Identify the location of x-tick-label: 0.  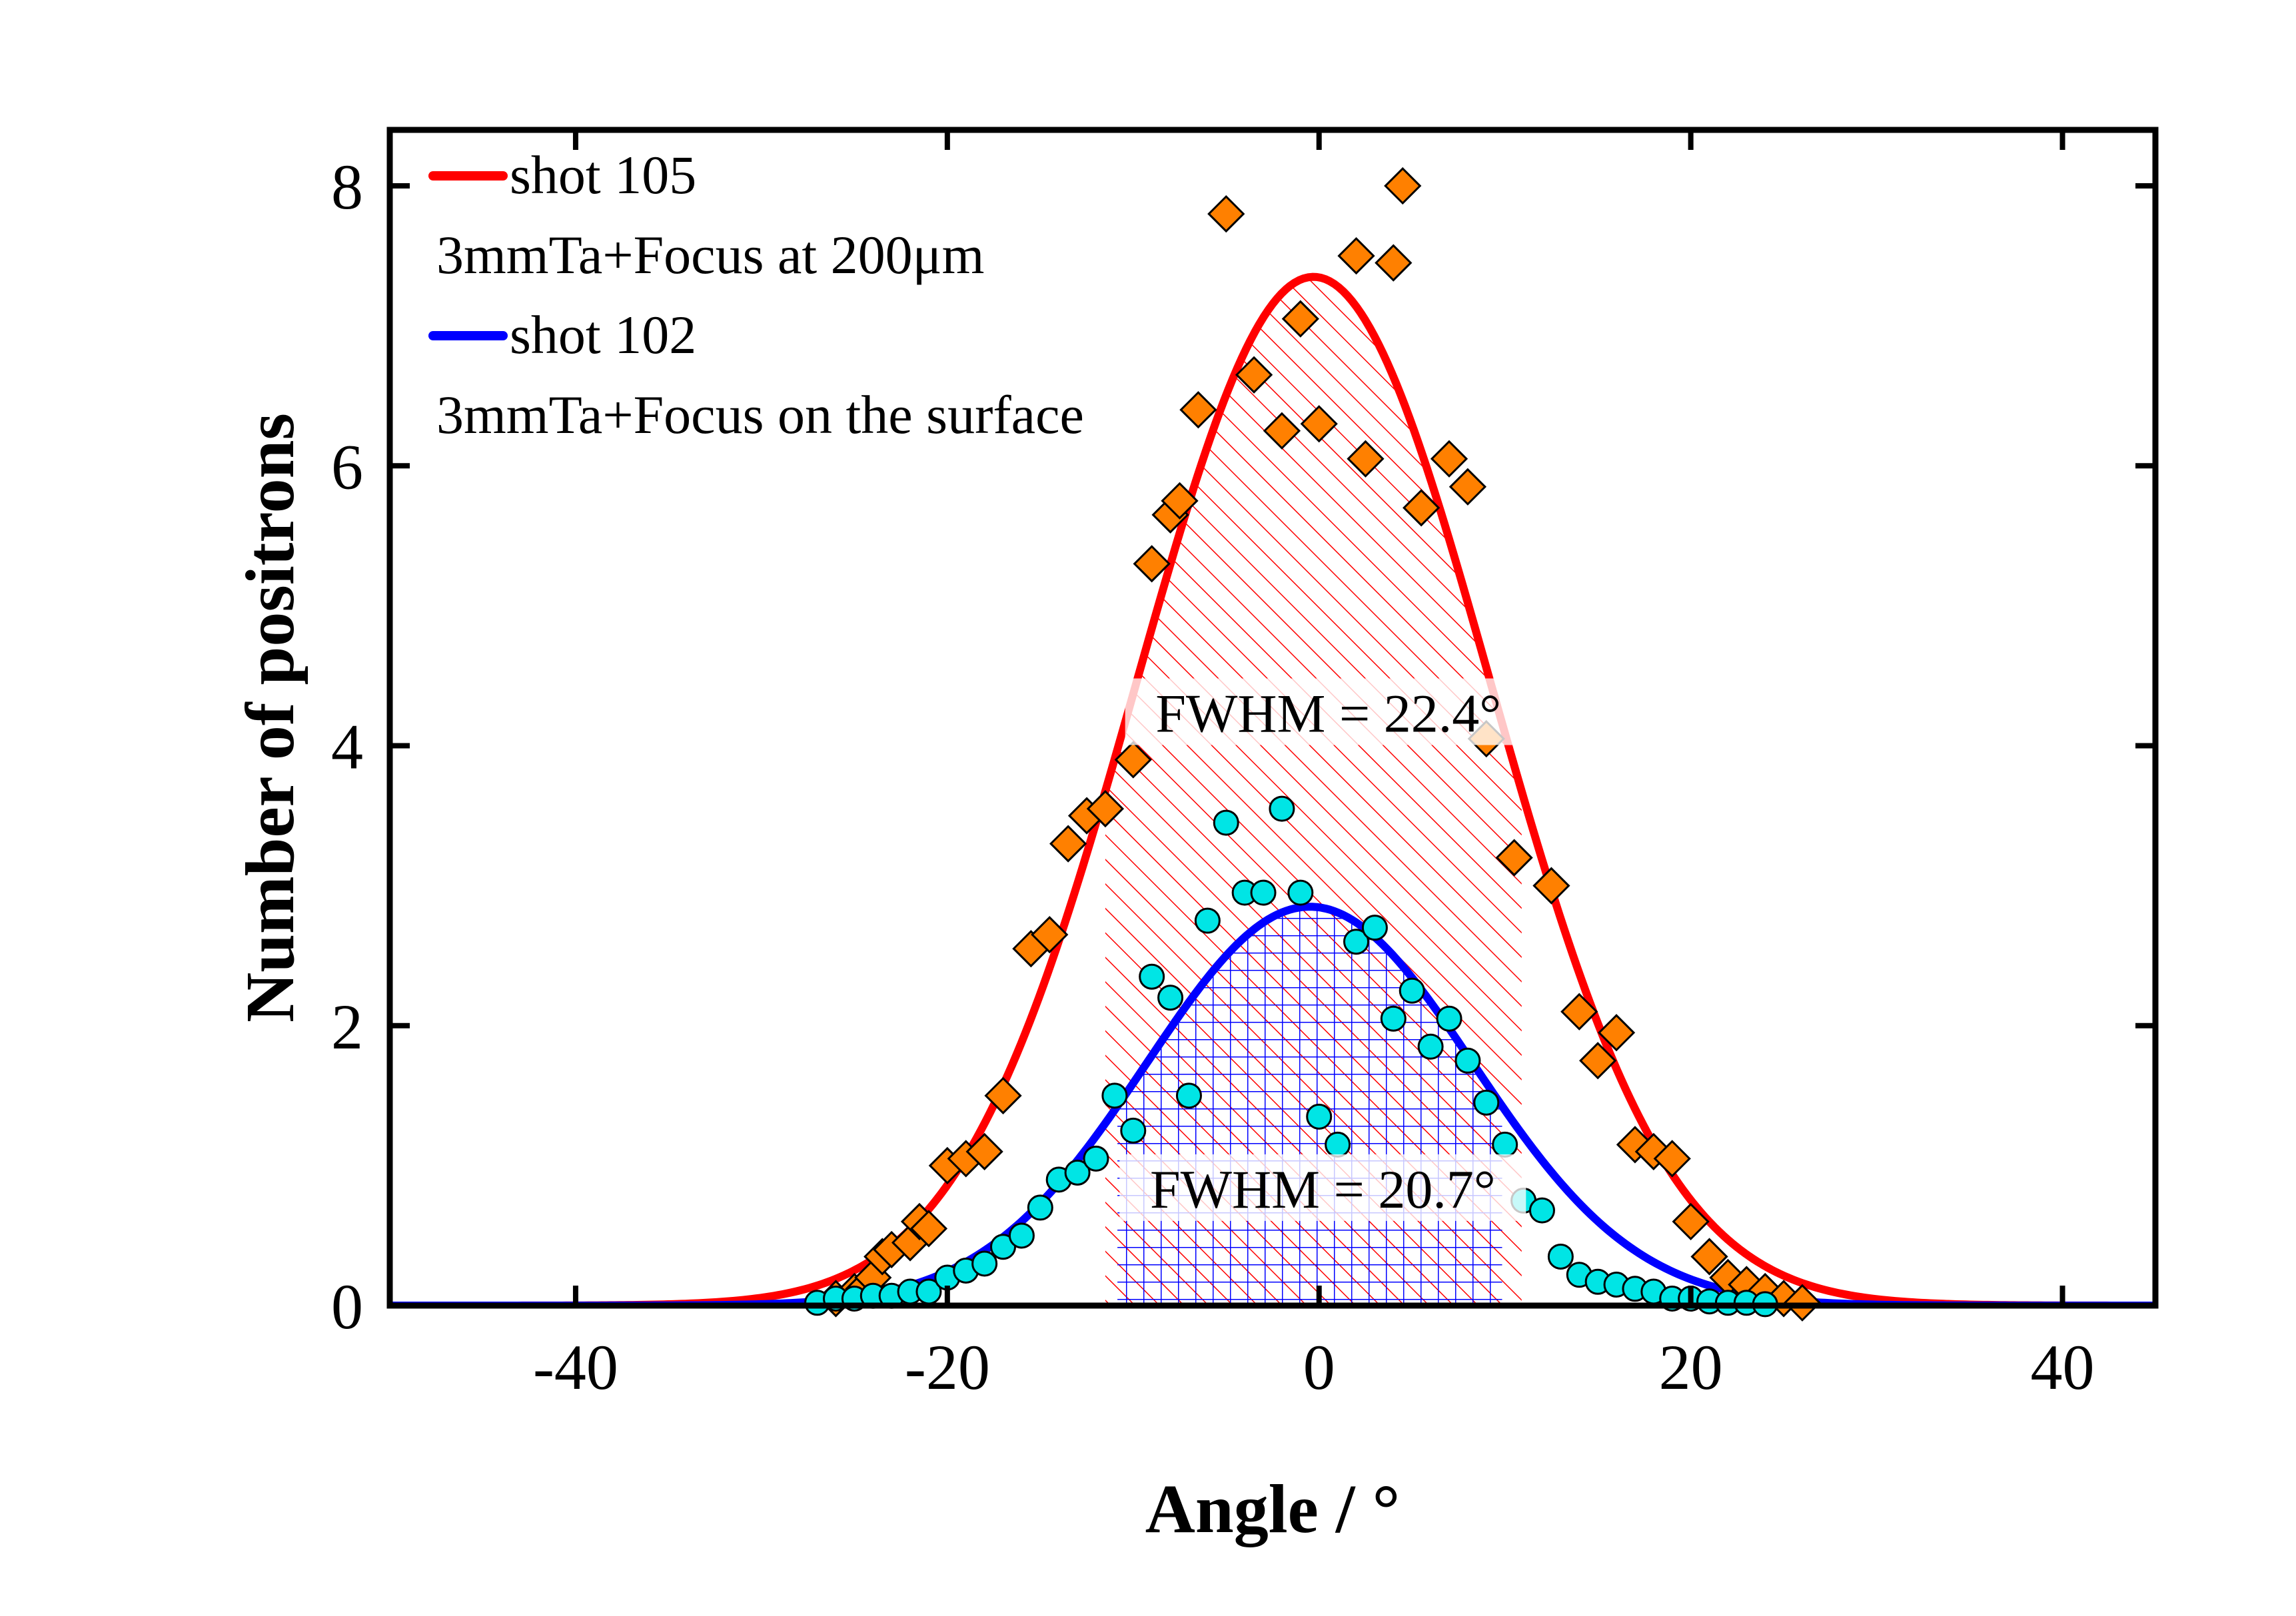
(1319, 1367).